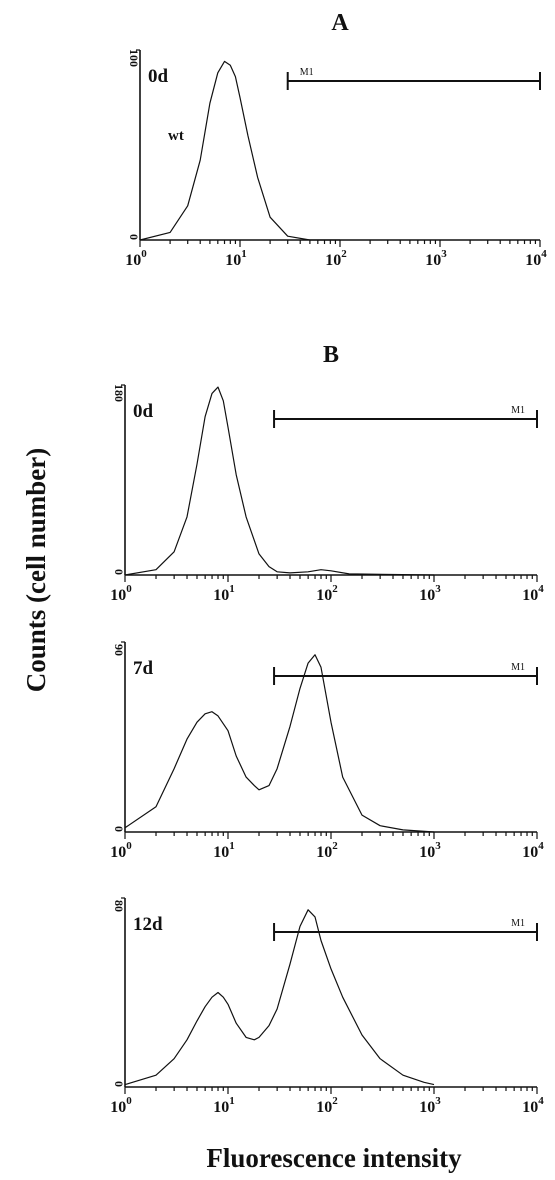 This screenshot has height=1180, width=555. What do you see at coordinates (119, 906) in the screenshot?
I see `y-max-label: 80` at bounding box center [119, 906].